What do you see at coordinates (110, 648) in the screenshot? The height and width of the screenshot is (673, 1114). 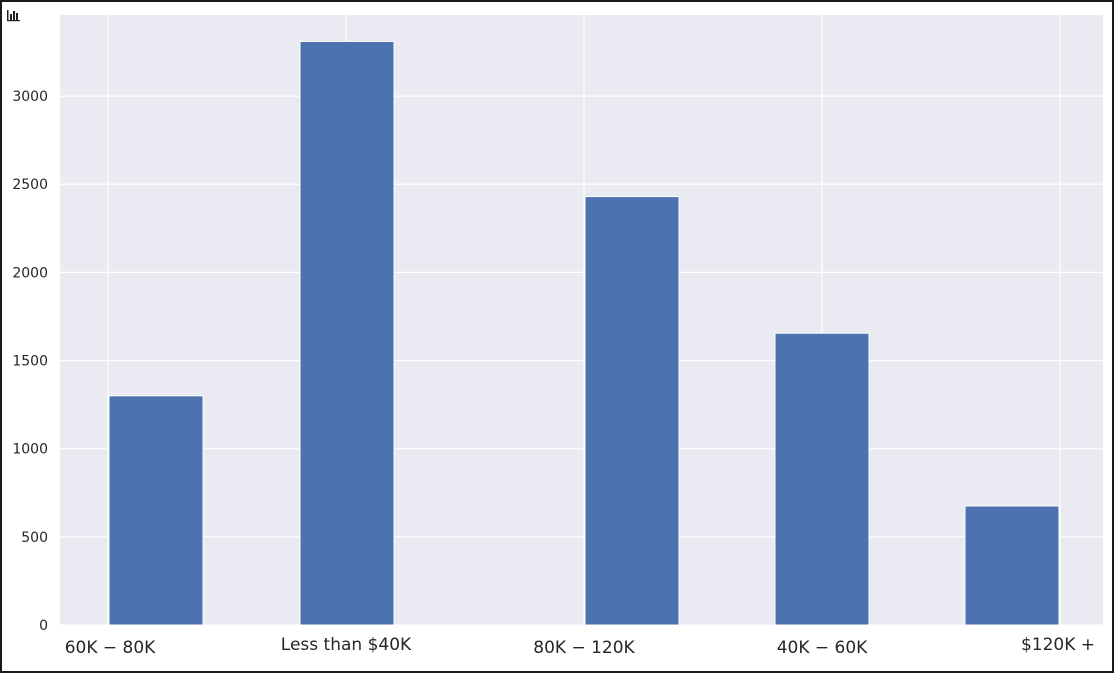 I see `x-tick-label: 60K − 80K` at bounding box center [110, 648].